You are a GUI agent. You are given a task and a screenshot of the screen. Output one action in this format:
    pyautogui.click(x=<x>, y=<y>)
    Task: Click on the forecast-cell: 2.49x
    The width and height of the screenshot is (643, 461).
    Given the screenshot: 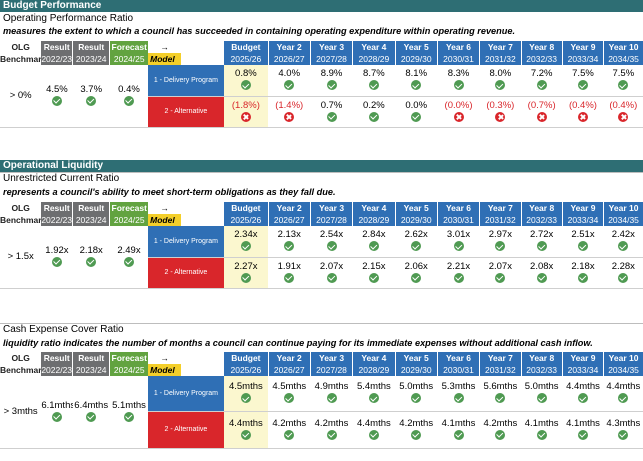 What is the action you would take?
    pyautogui.click(x=129, y=257)
    